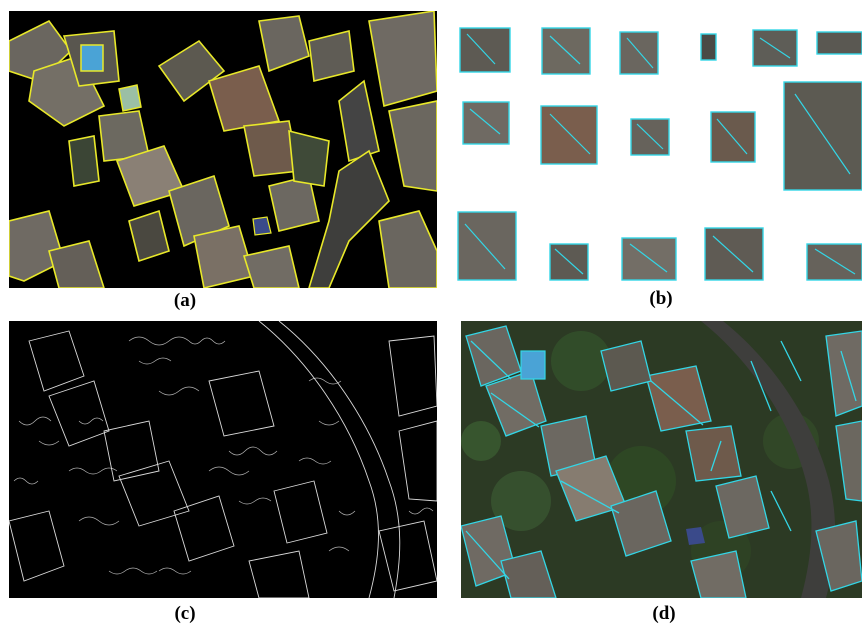  I want to click on caption-b: (b), so click(661, 298).